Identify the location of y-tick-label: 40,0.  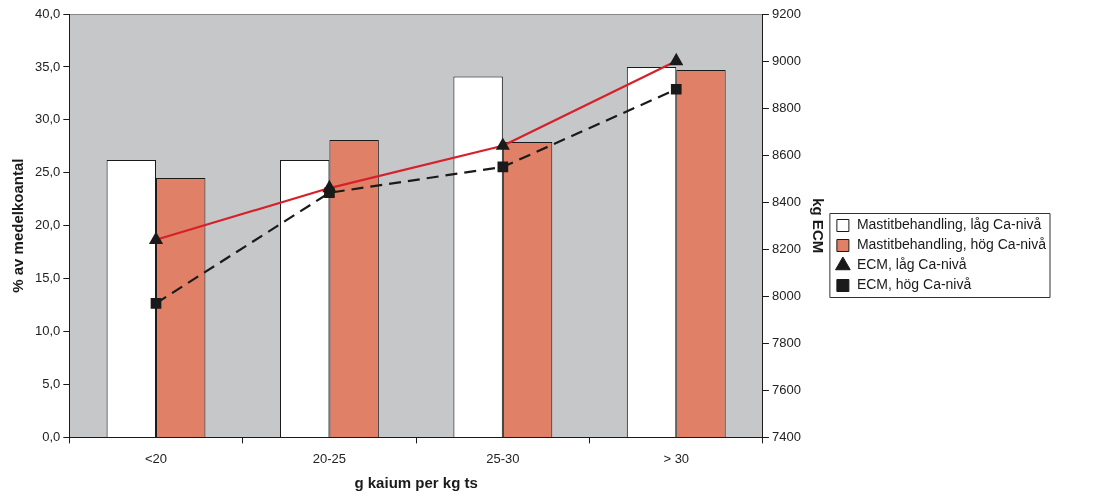
(47, 13).